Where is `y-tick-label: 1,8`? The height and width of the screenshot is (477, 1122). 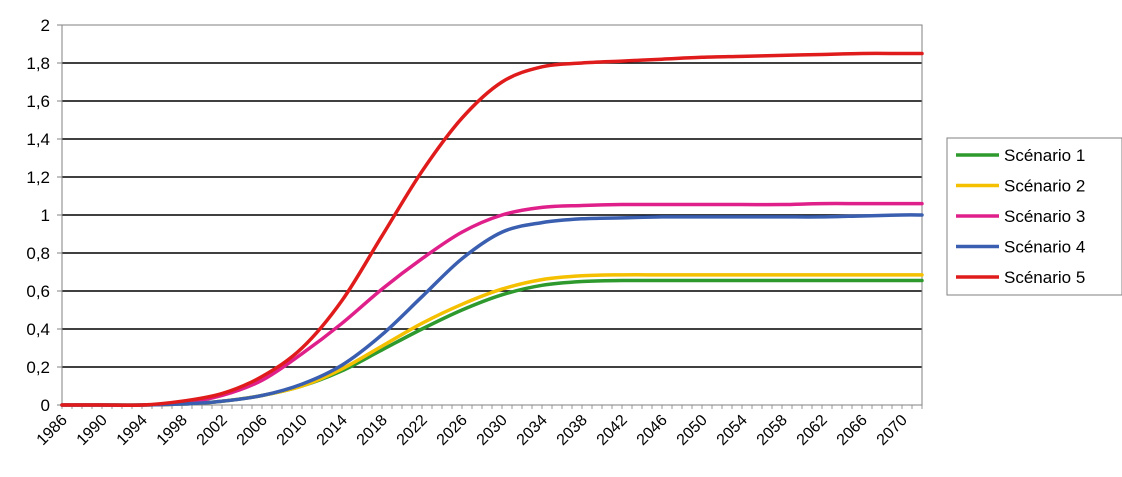 y-tick-label: 1,8 is located at coordinates (38, 63).